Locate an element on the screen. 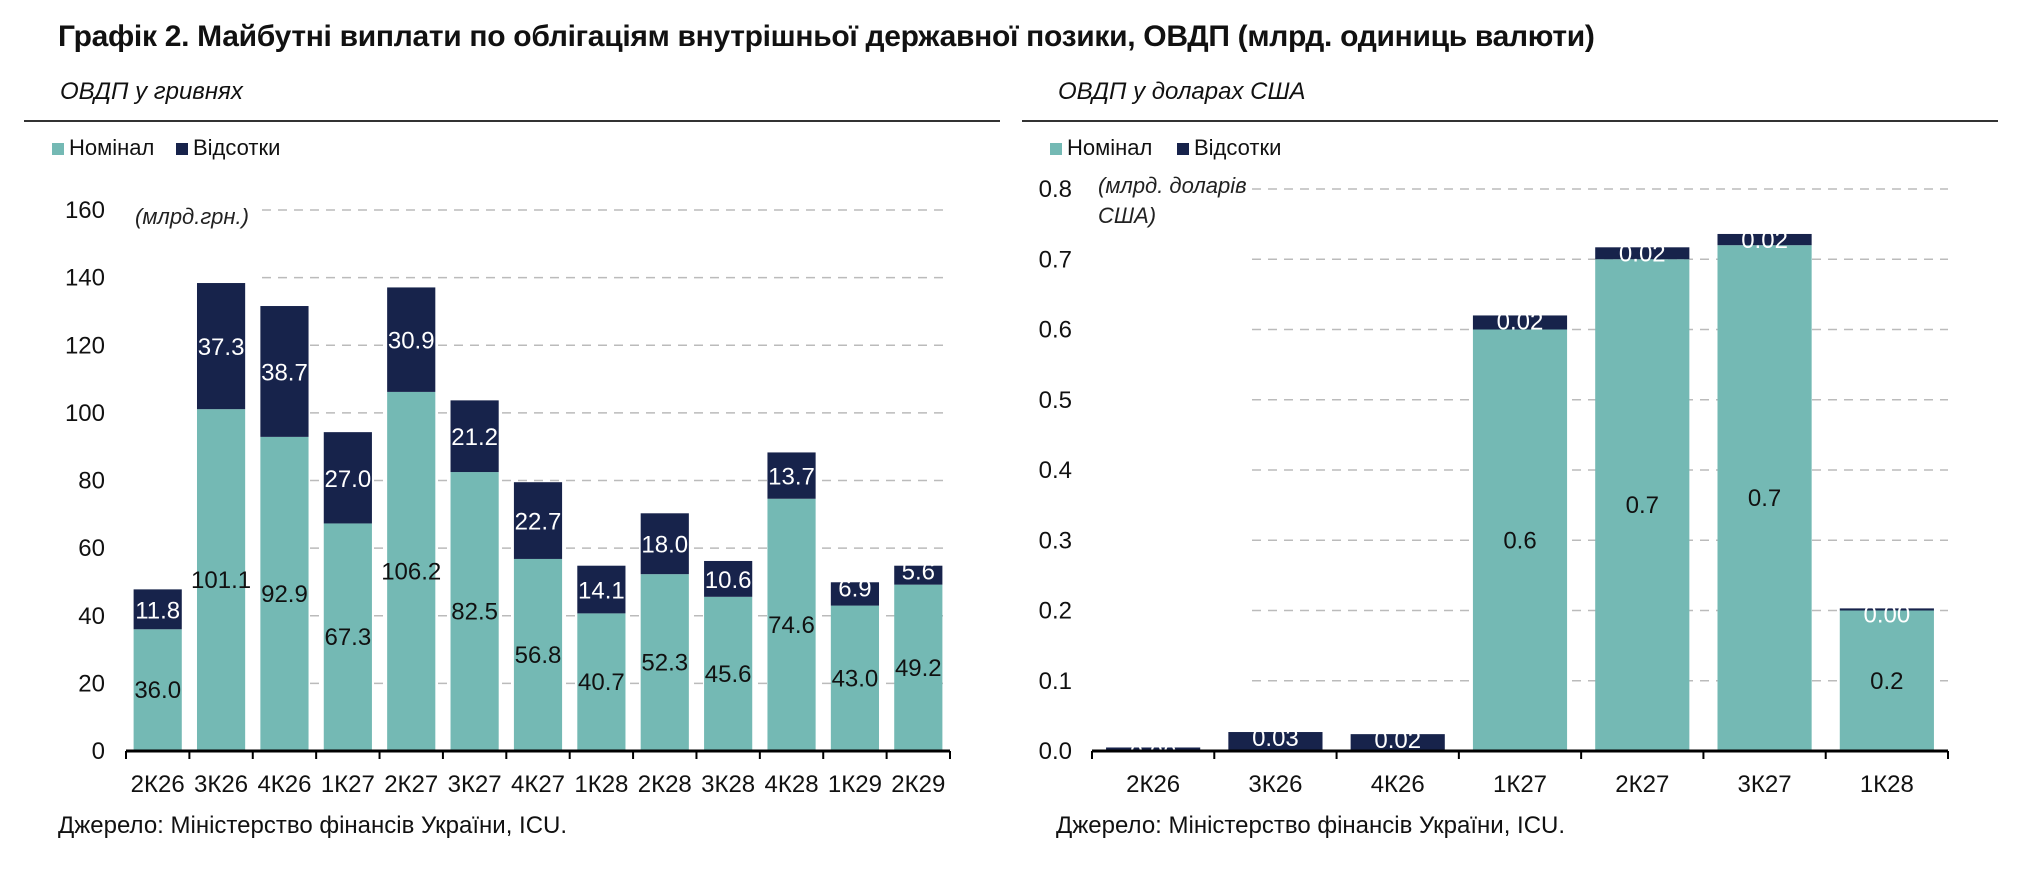  right-y-tick-label: 0.8 is located at coordinates (1055, 189).